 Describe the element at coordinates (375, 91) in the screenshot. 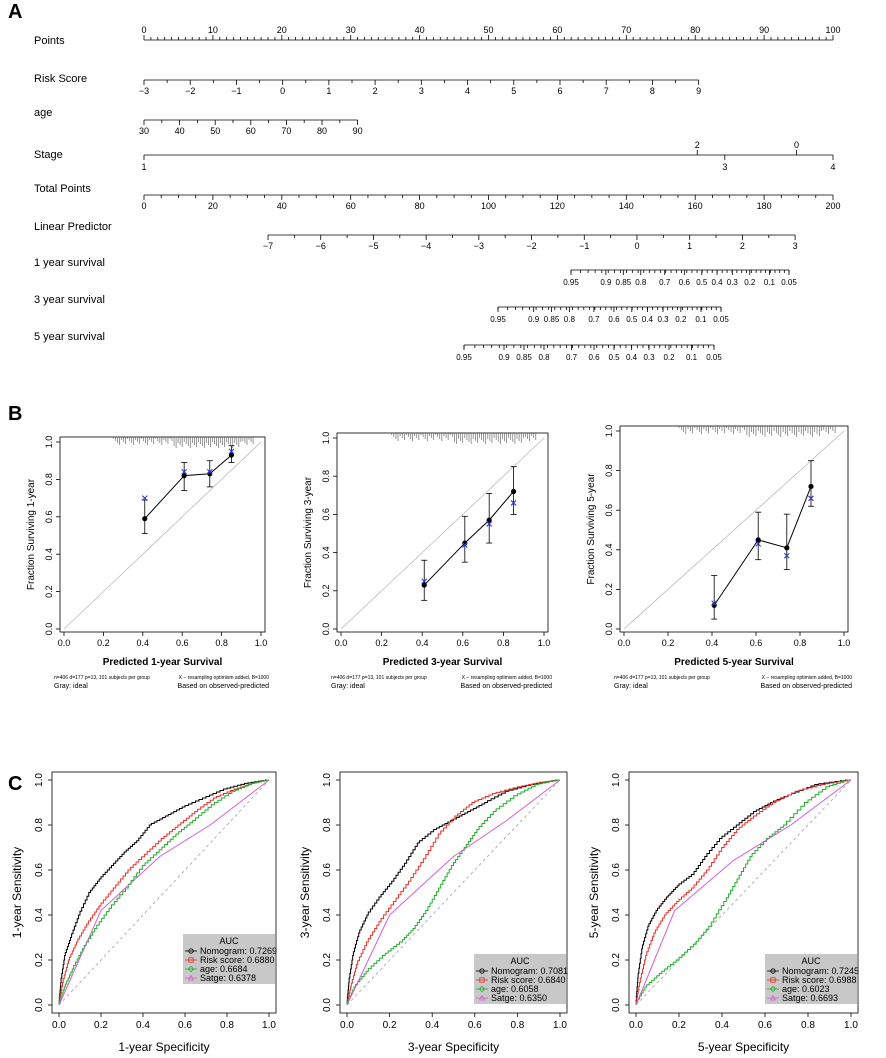

I see `tick-label: 2` at that location.